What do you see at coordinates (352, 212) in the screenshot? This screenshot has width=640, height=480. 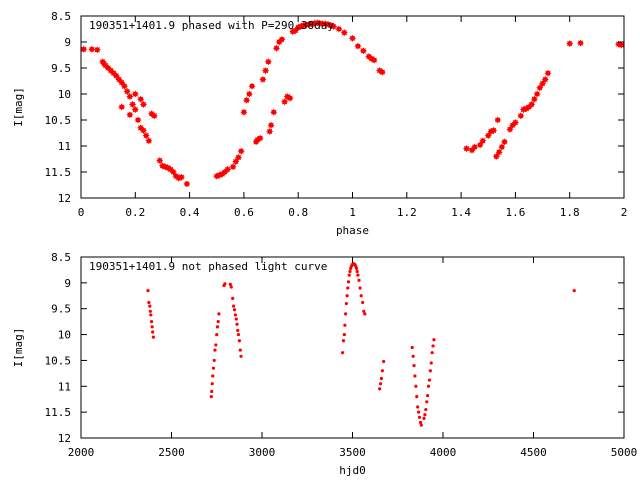 I see `x-tick-label: 1` at bounding box center [352, 212].